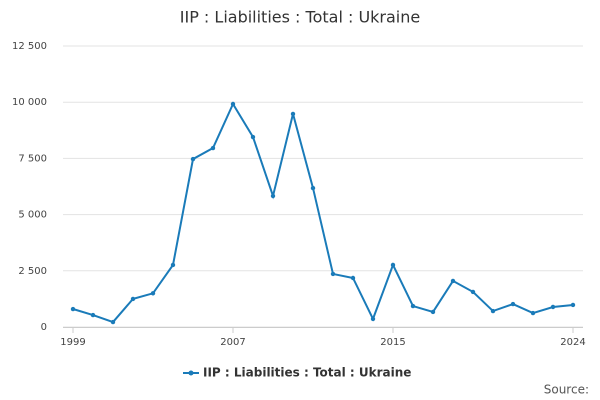 This screenshot has height=400, width=600. I want to click on x-tick-label: 2015, so click(392, 342).